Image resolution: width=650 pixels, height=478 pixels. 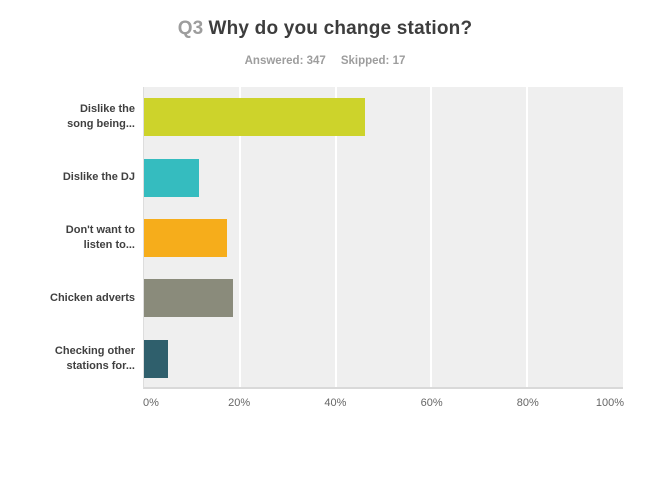 I want to click on x-tick-20: 20%, so click(x=239, y=403).